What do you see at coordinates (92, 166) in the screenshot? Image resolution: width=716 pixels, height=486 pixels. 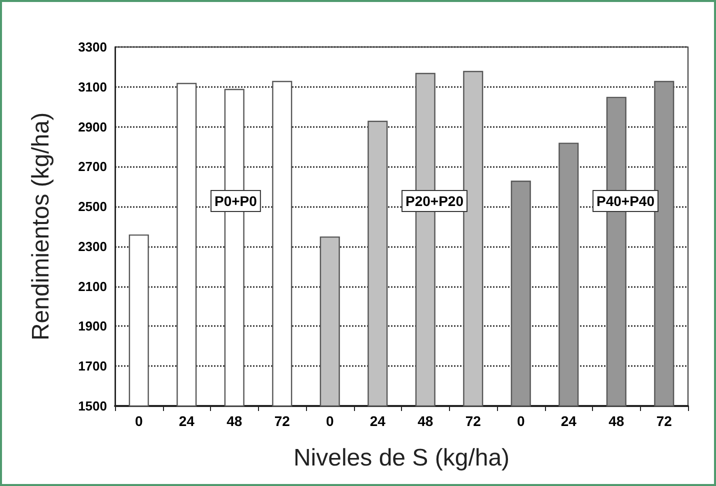 I see `y-tick-label: 2700` at bounding box center [92, 166].